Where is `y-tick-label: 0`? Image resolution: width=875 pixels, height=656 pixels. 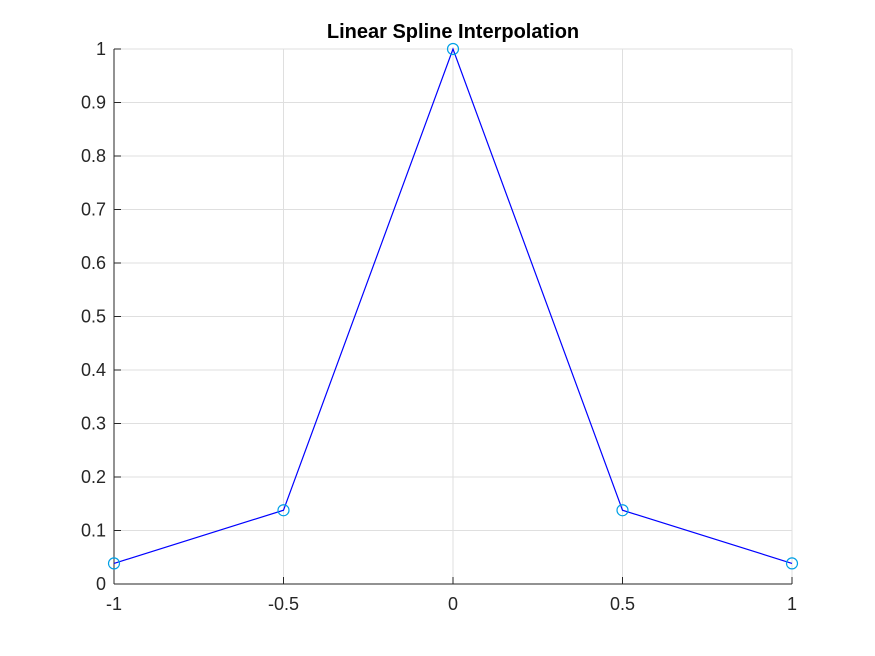
y-tick-label: 0 is located at coordinates (101, 584).